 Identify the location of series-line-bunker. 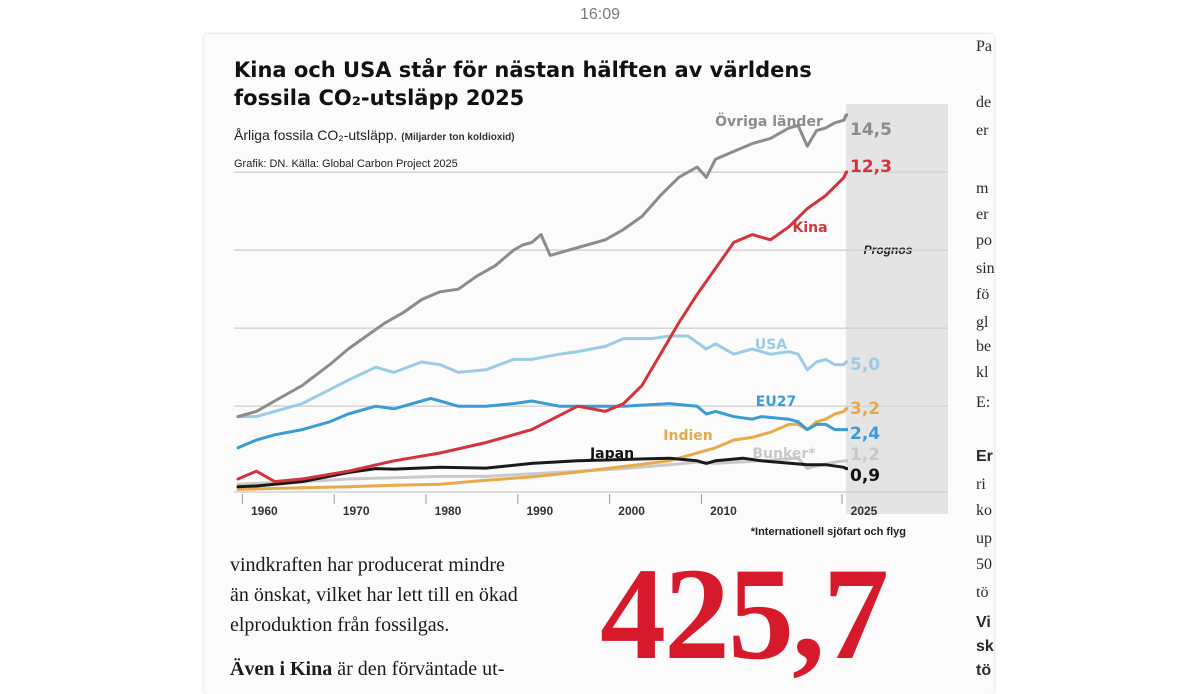
(542, 471).